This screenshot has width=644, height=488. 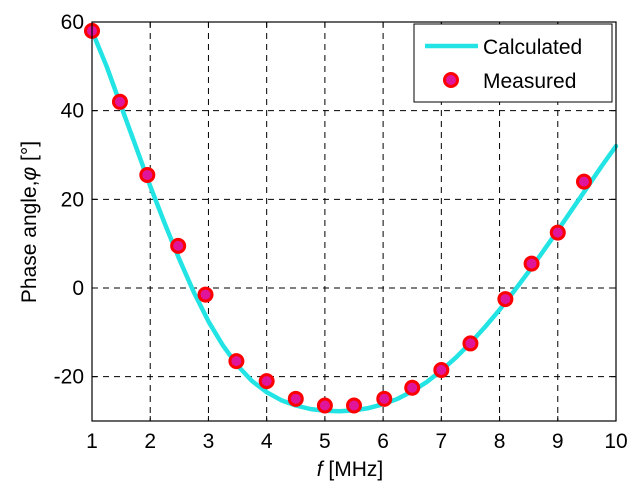 I want to click on x-axis-title: f [MHz], so click(x=350, y=469).